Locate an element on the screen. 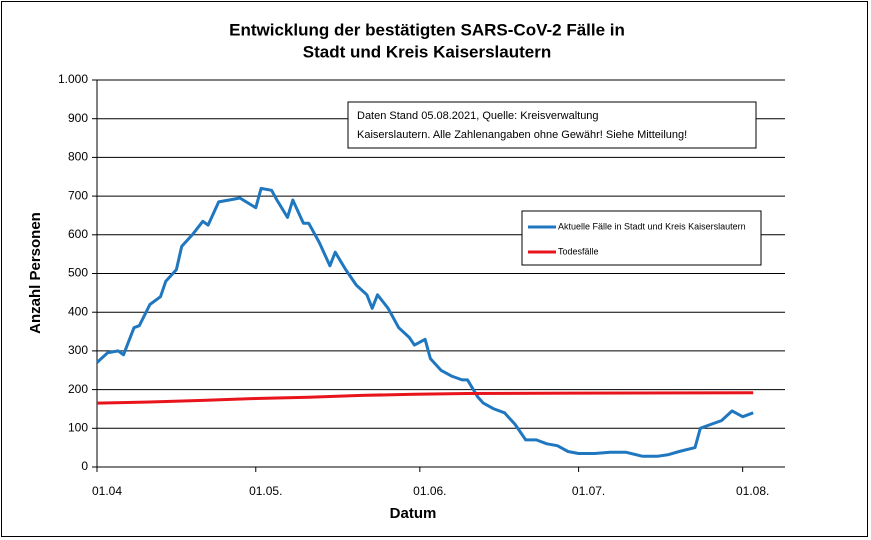 The width and height of the screenshot is (871, 540). data-line is located at coordinates (425, 398).